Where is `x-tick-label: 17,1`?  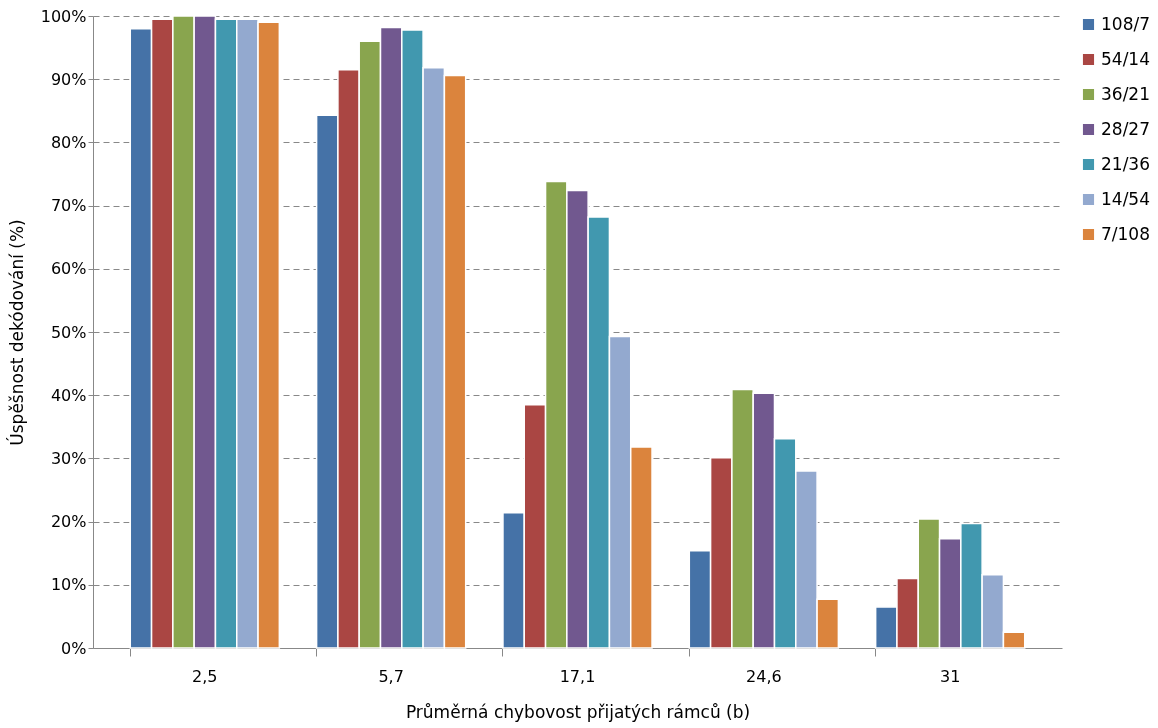
x-tick-label: 17,1 is located at coordinates (577, 676).